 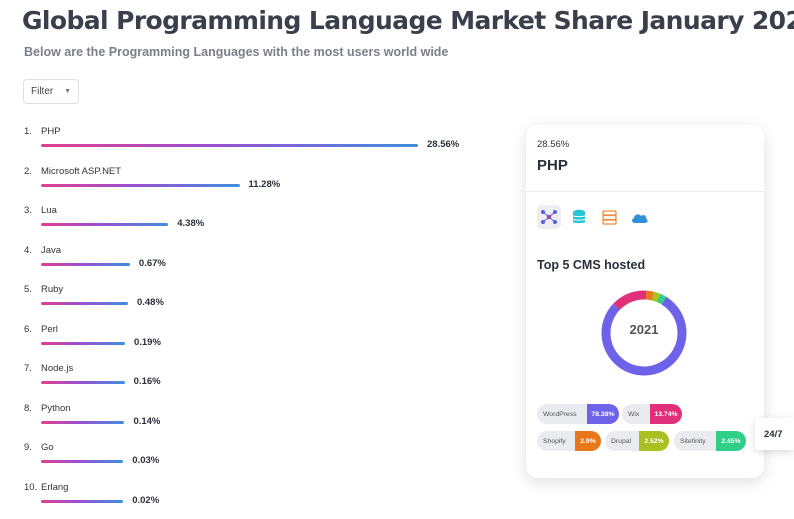 What do you see at coordinates (693, 441) in the screenshot?
I see `cms-chip-name: Sitefinity` at bounding box center [693, 441].